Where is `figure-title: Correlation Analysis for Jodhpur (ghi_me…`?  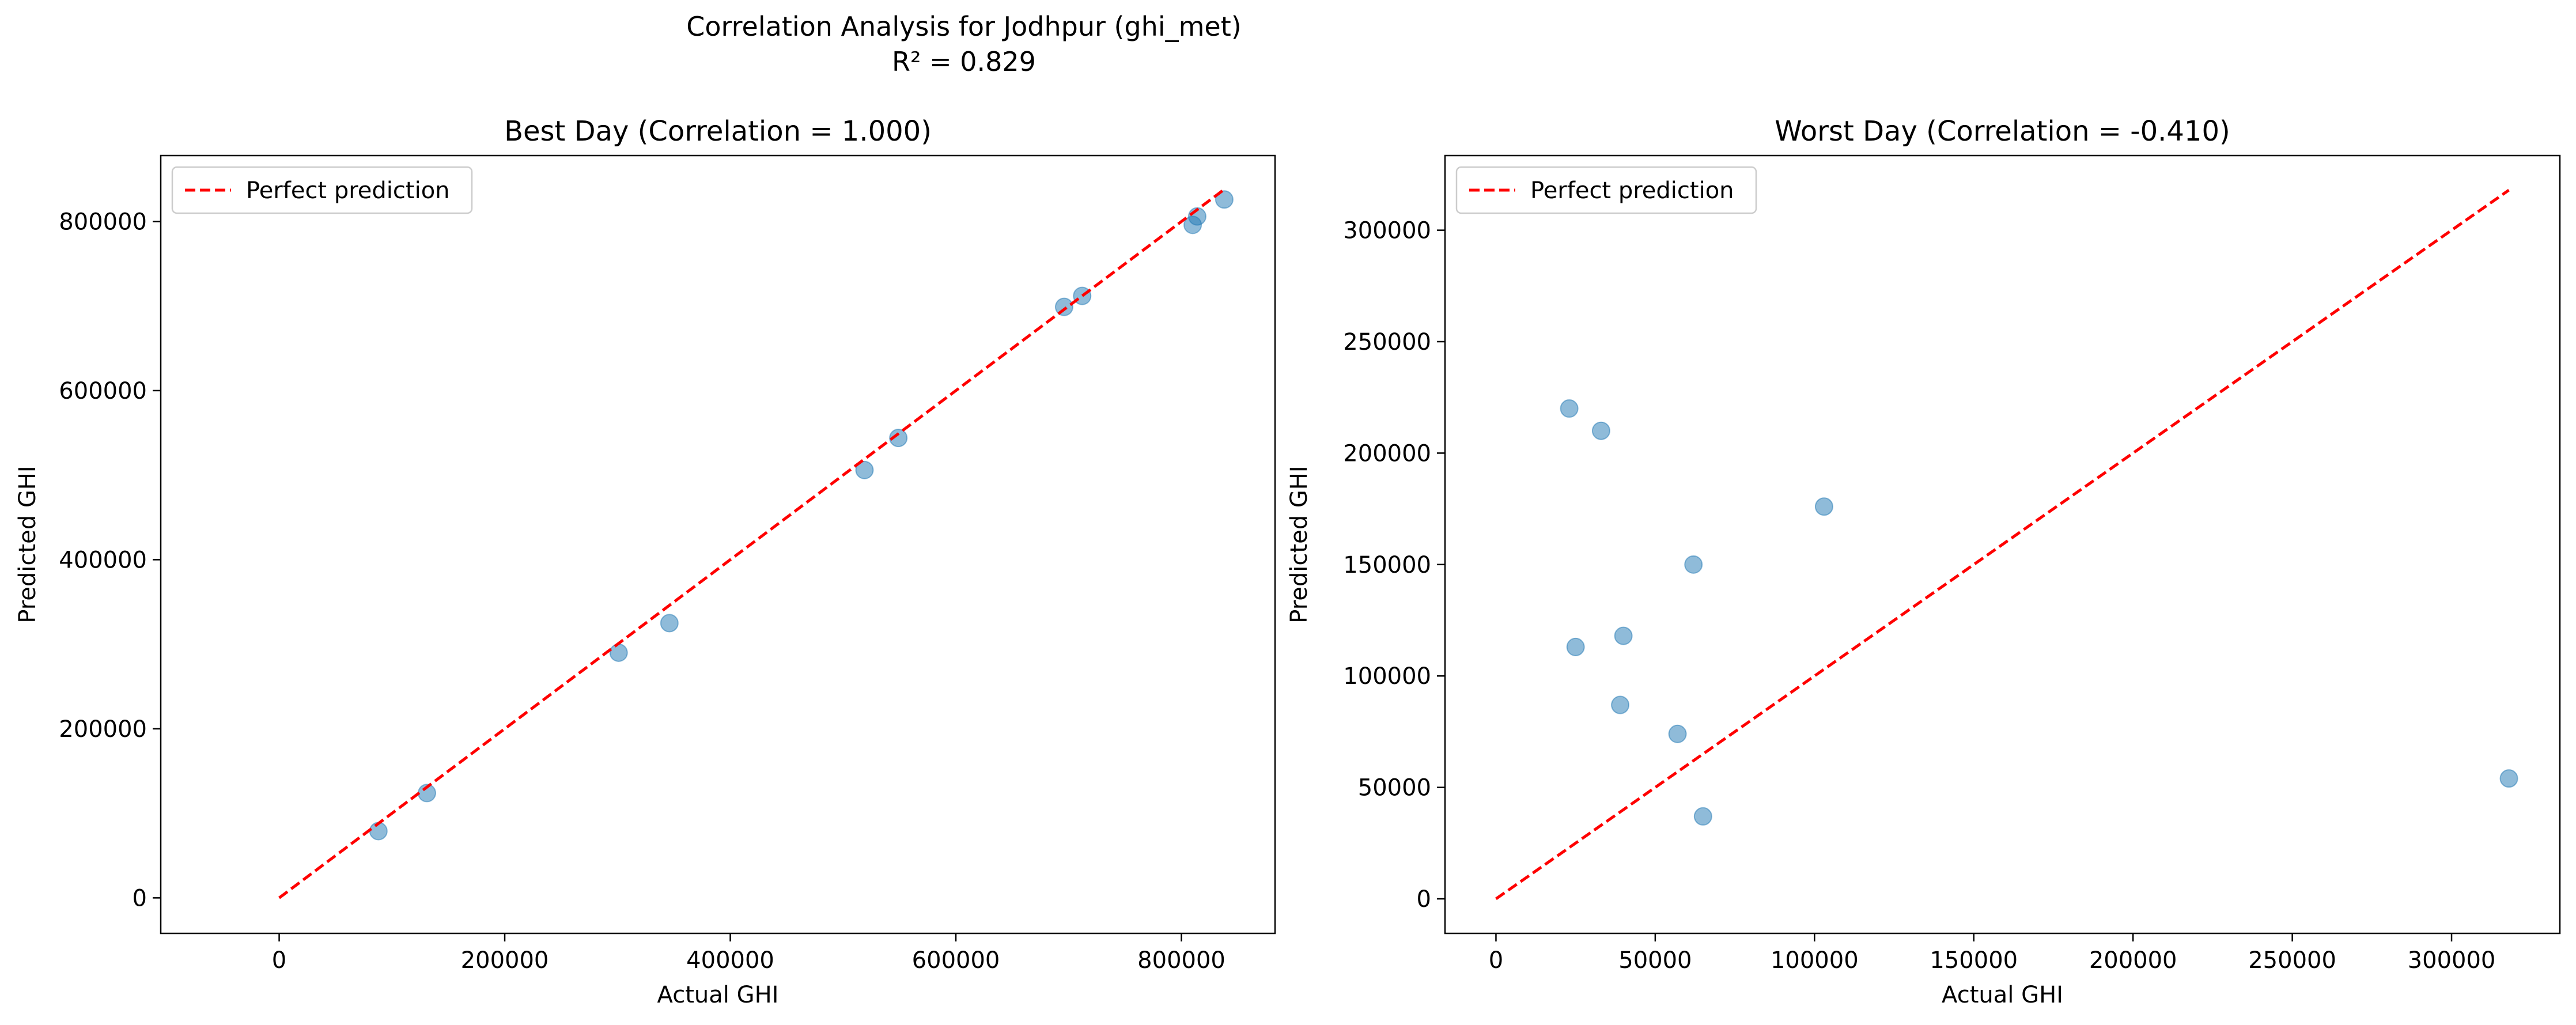
figure-title: Correlation Analysis for Jodhpur (ghi_me… is located at coordinates (963, 26).